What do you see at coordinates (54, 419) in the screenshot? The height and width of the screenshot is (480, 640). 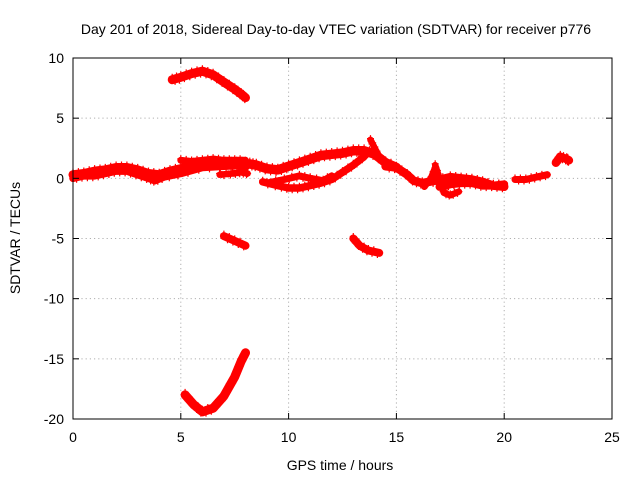 I see `y-tick-label: -20` at bounding box center [54, 419].